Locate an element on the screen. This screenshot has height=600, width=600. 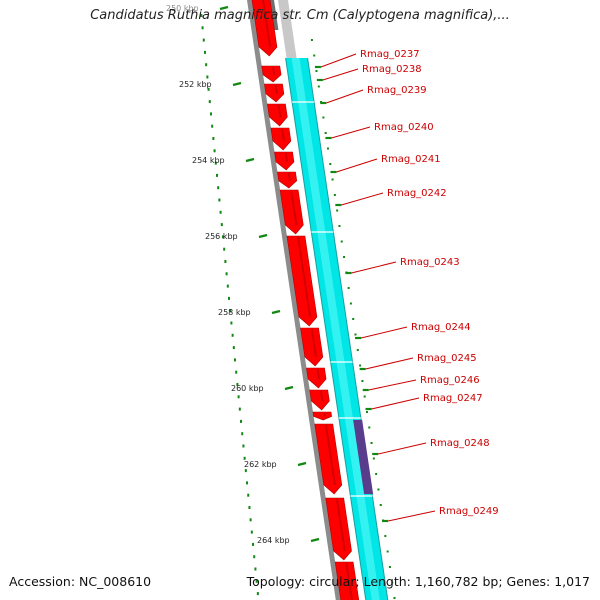
gene-label: Rmag_0249 is located at coordinates (469, 511).